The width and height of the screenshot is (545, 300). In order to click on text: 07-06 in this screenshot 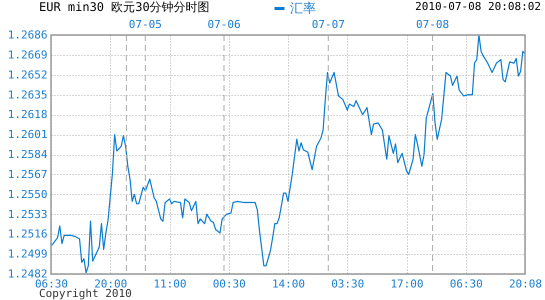, I will do `click(224, 24)`.